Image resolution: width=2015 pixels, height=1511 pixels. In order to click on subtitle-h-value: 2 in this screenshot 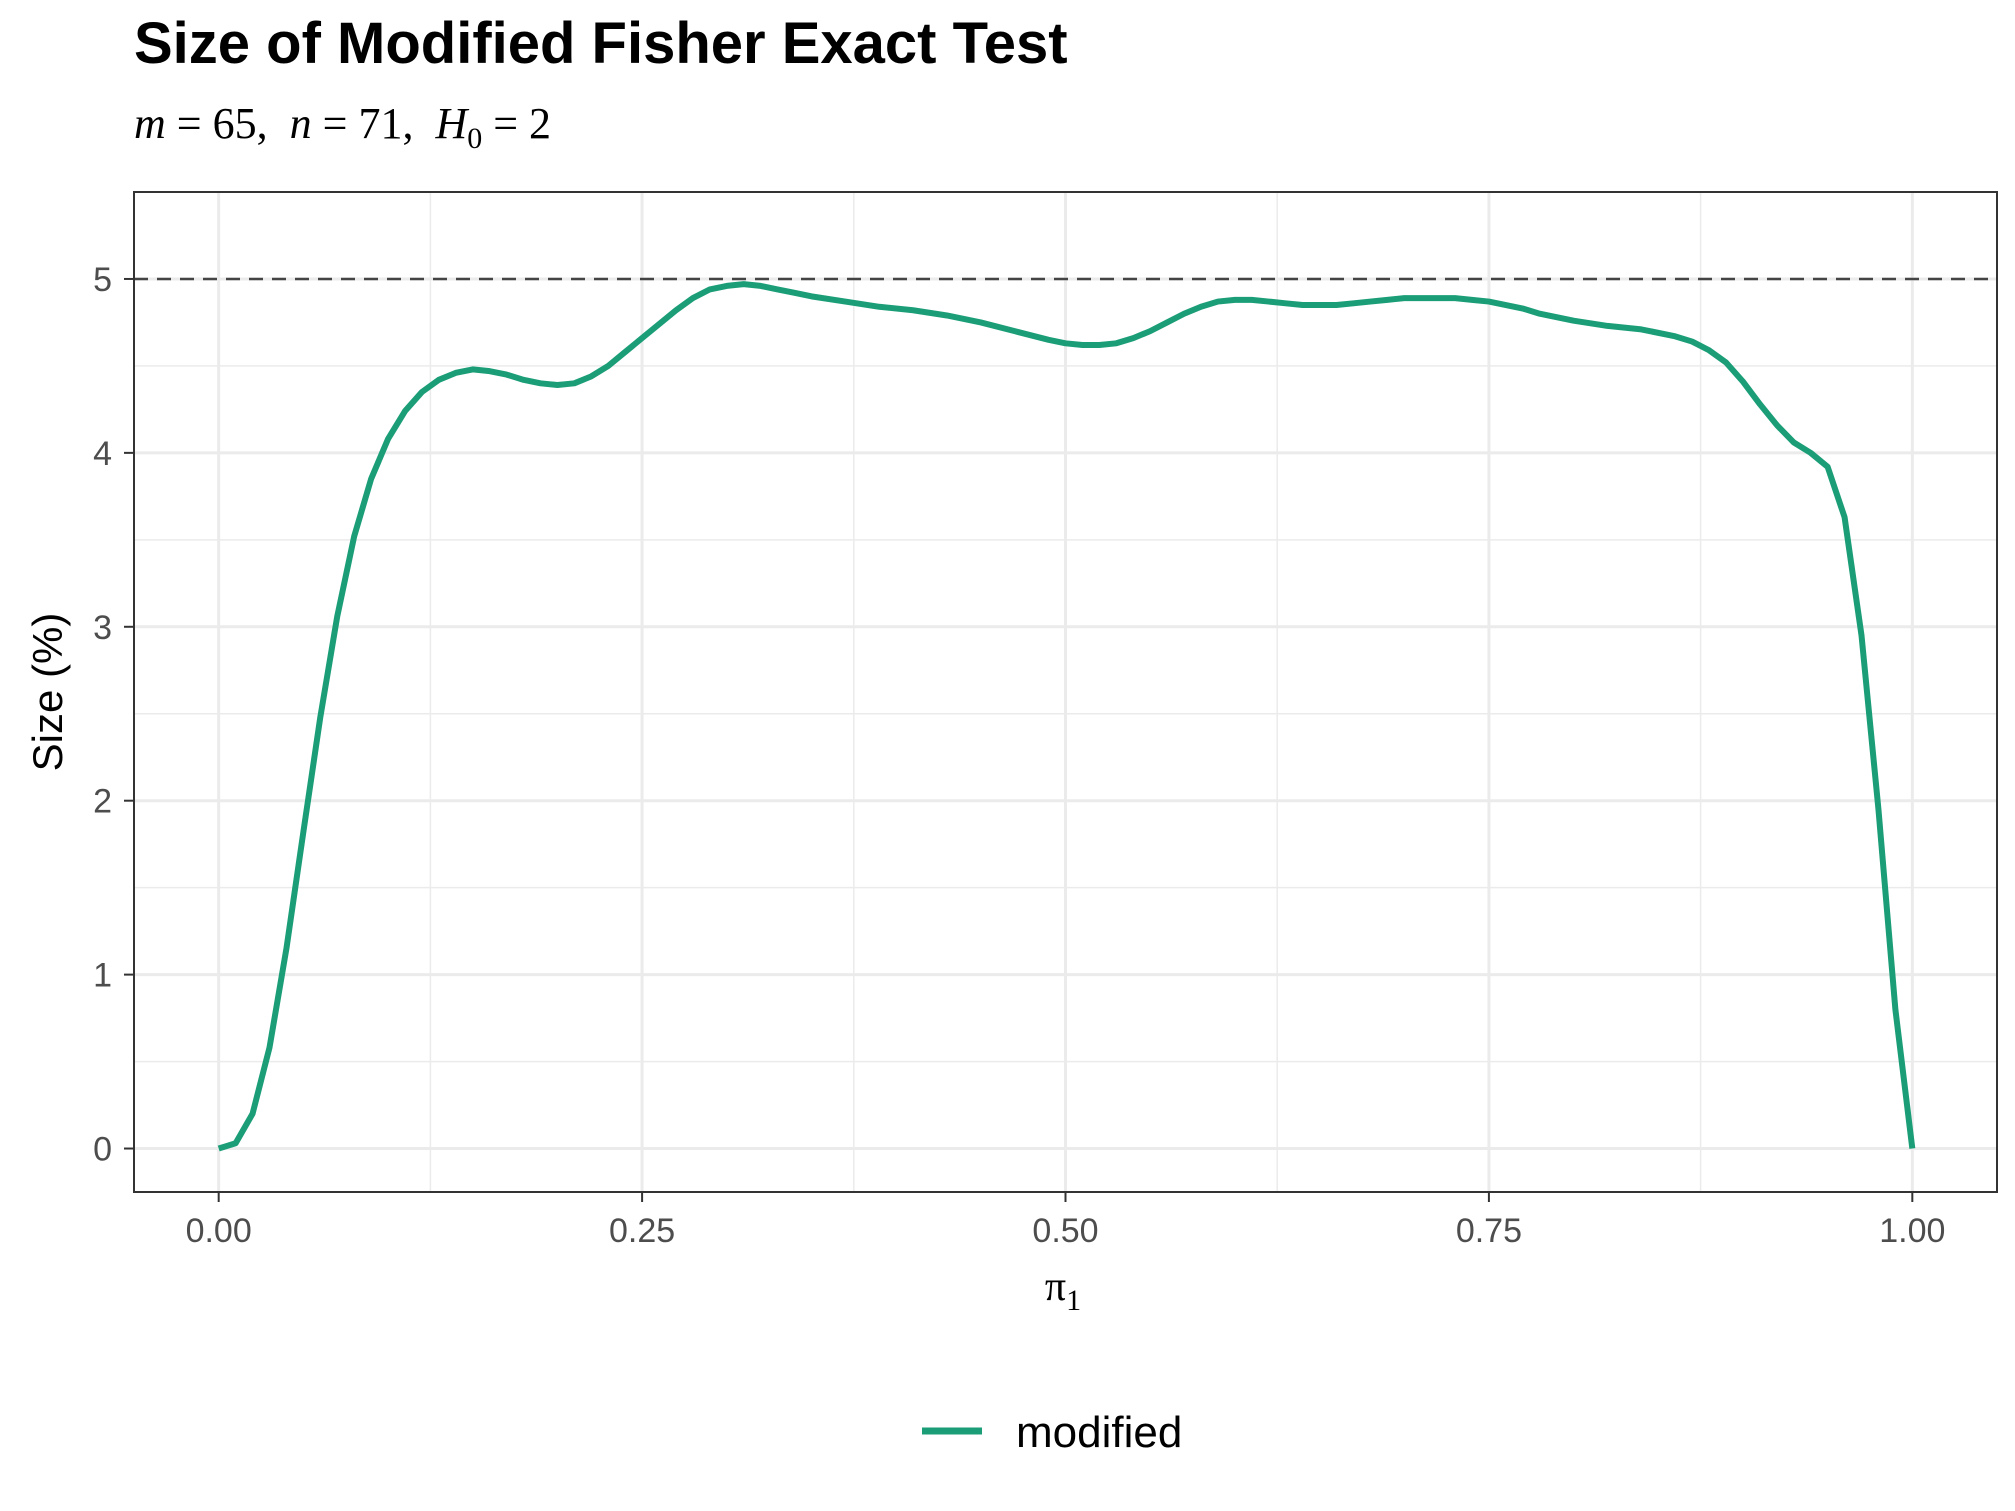, I will do `click(540, 123)`.